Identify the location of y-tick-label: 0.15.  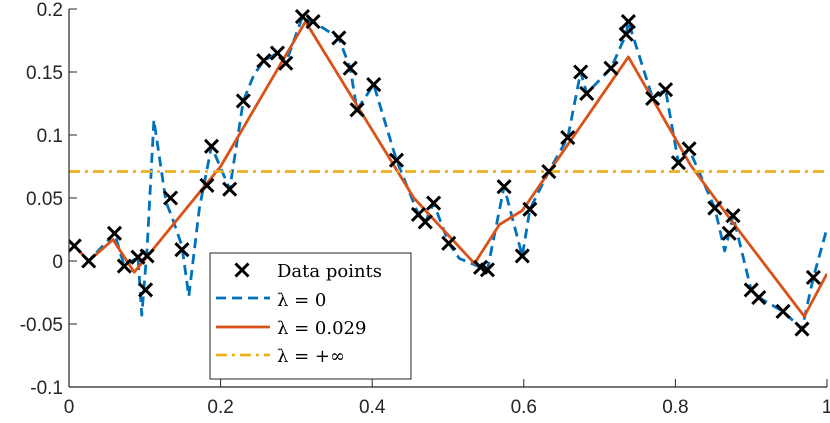
(44, 73).